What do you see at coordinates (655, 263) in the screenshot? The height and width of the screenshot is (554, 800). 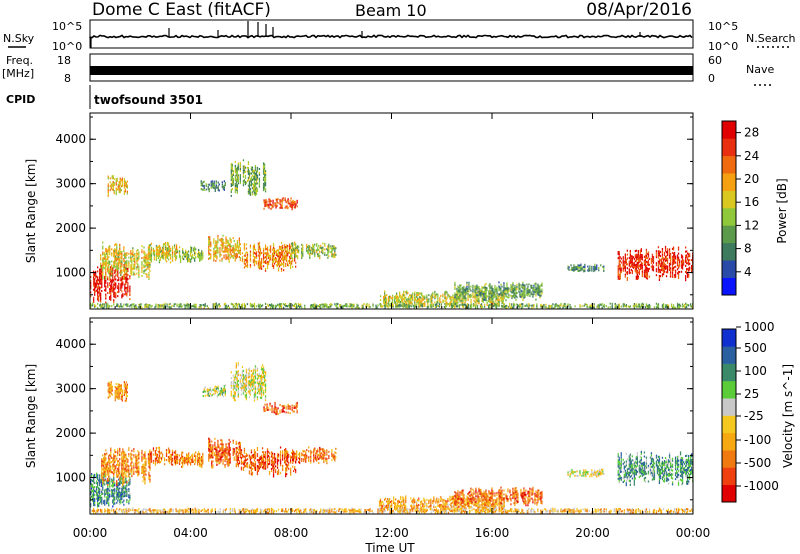 I see `echo-region` at bounding box center [655, 263].